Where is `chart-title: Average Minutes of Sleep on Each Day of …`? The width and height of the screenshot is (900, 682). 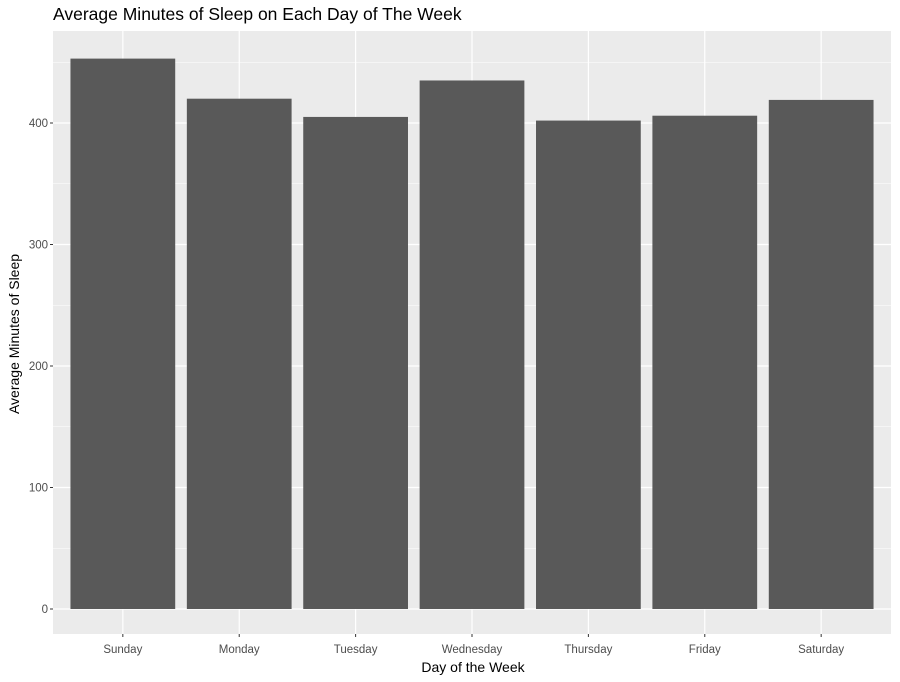 chart-title: Average Minutes of Sleep on Each Day of … is located at coordinates (257, 14).